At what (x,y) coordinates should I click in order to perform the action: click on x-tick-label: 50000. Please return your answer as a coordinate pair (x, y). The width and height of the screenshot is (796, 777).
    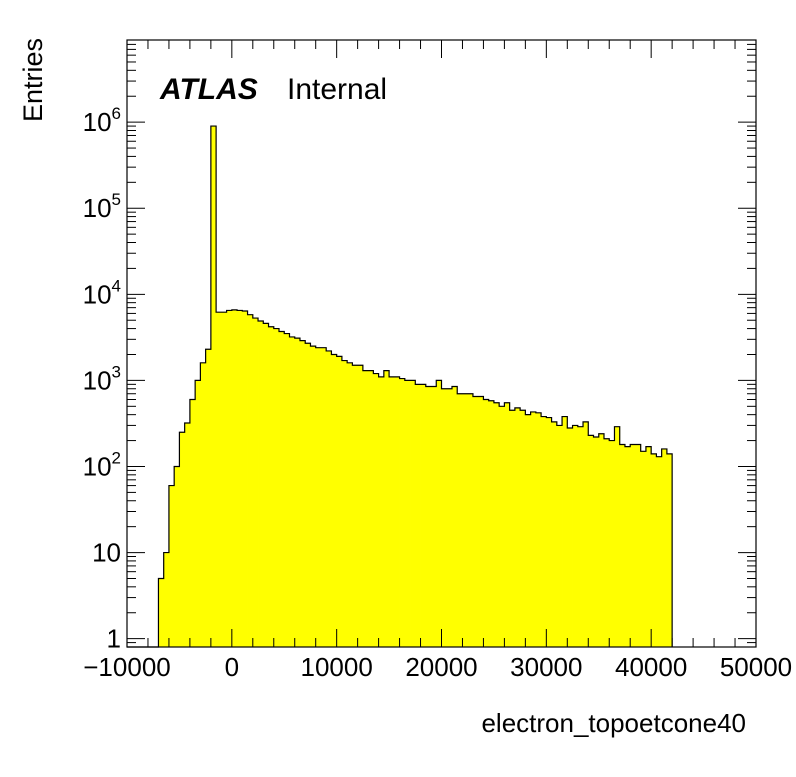
    Looking at the image, I should click on (756, 667).